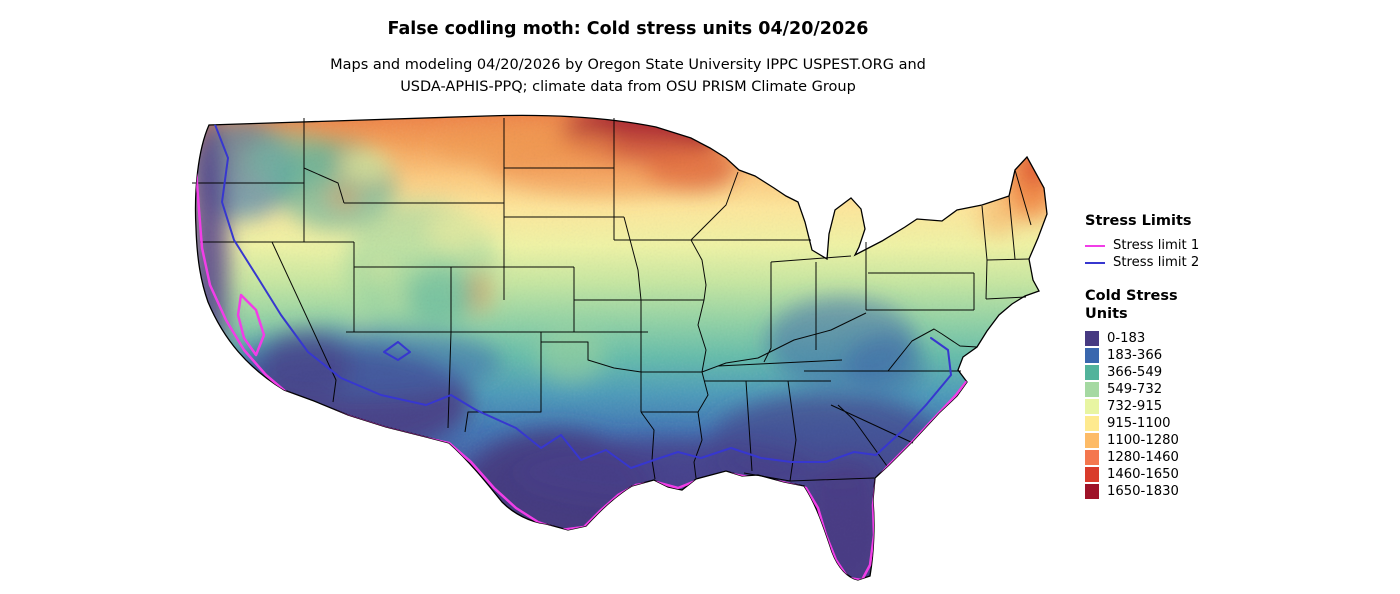  I want to click on bin-label: 0-183, so click(1126, 338).